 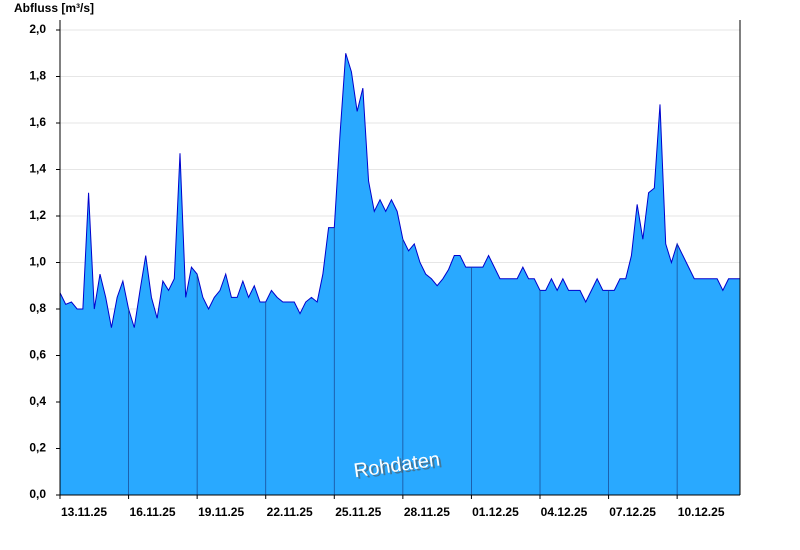 What do you see at coordinates (37, 308) in the screenshot?
I see `y-tick-label: 0,8` at bounding box center [37, 308].